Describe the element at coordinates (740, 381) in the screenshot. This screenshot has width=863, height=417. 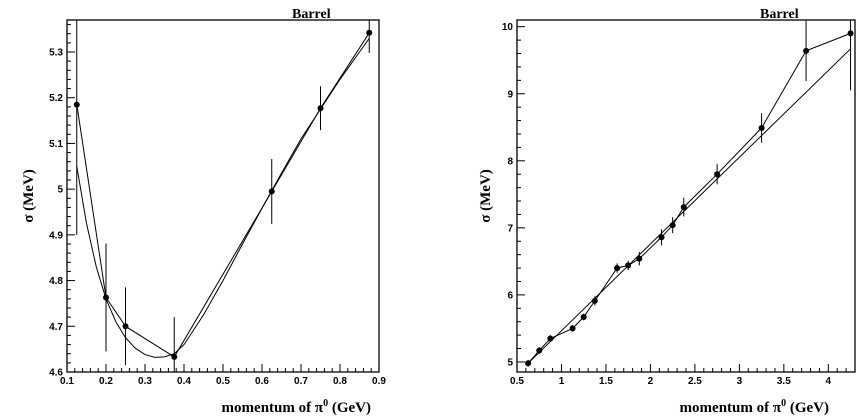
I see `x-tick-label: 3` at that location.